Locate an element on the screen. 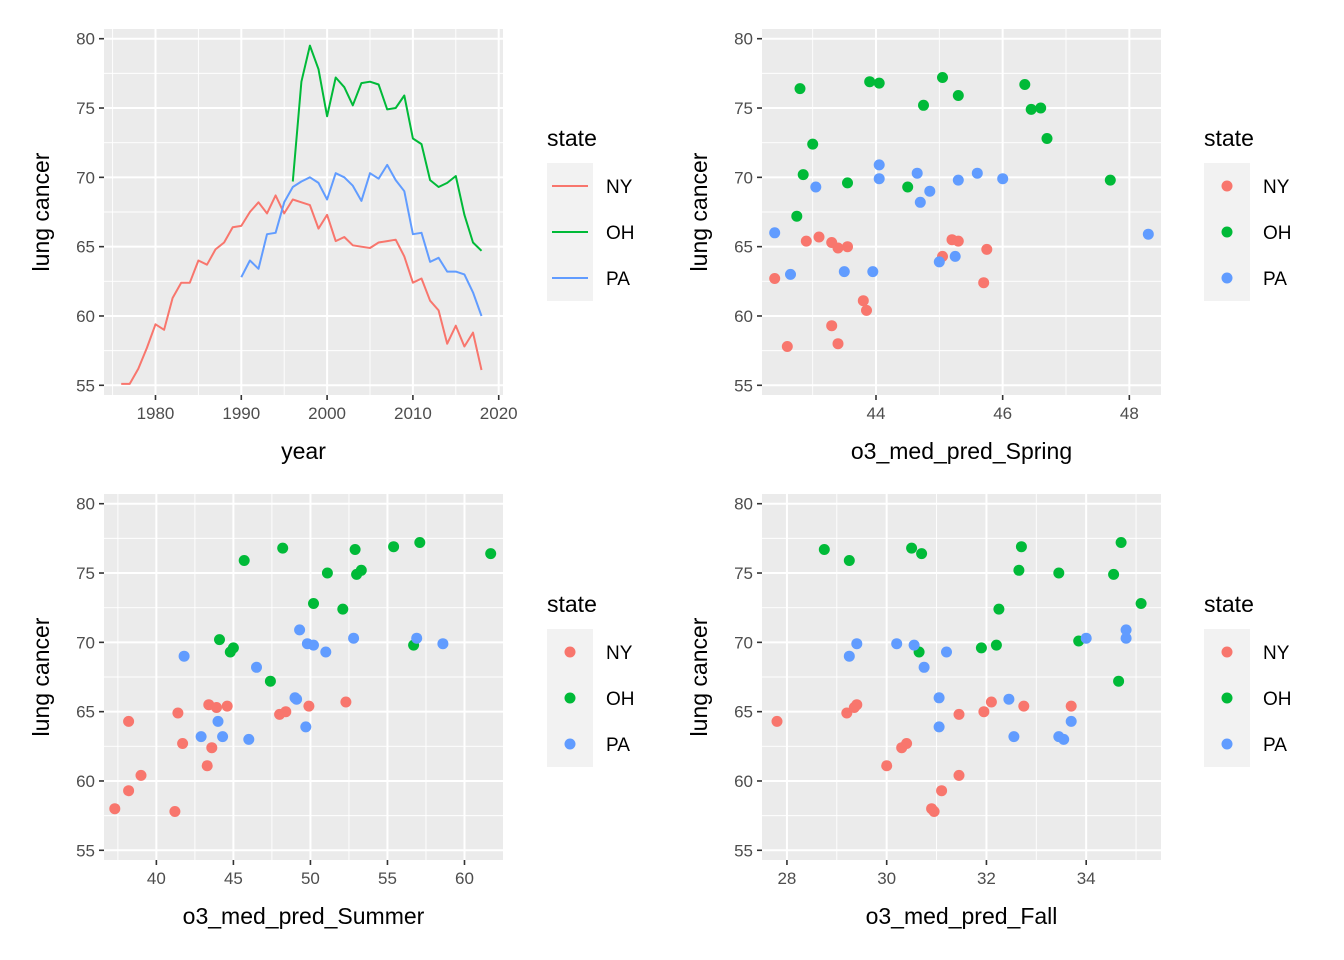 The image size is (1344, 960). y-tick-label: 65 is located at coordinates (85, 247).